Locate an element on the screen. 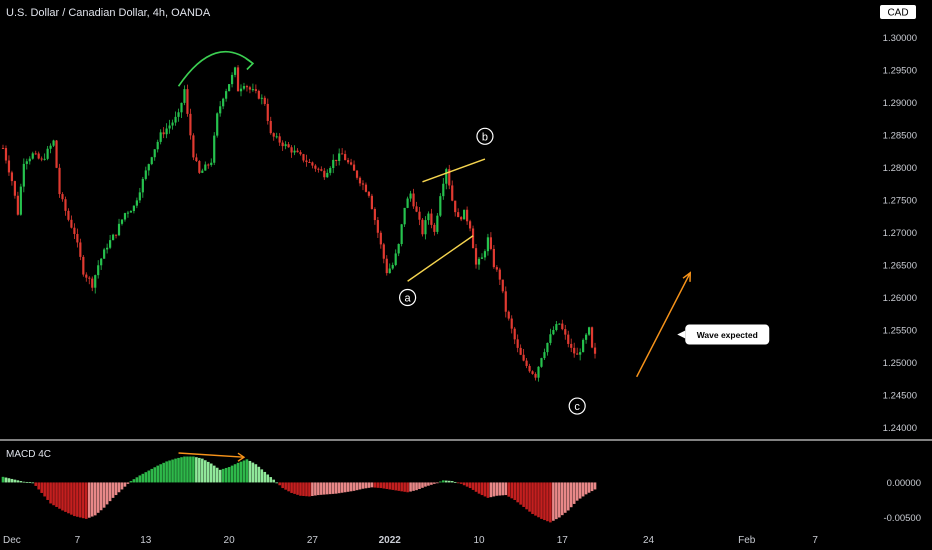  price-tick-label: 1.25500 is located at coordinates (900, 331).